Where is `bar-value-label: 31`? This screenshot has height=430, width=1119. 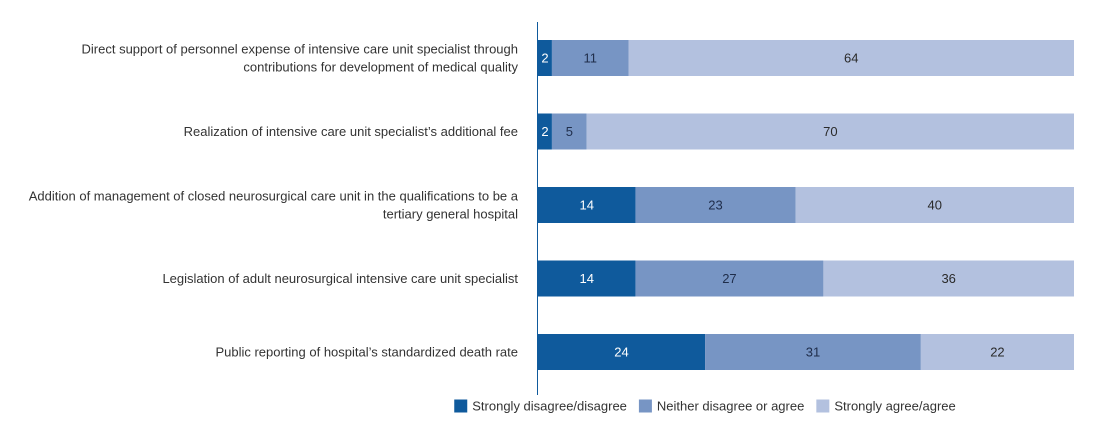
bar-value-label: 31 is located at coordinates (813, 352).